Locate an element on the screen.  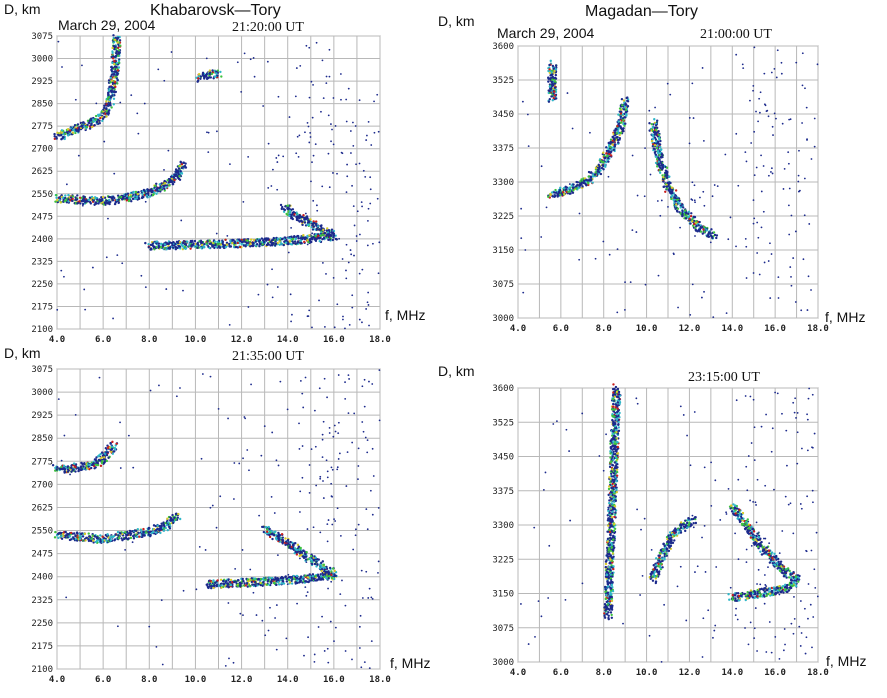
x-tick-label: 16.0 is located at coordinates (334, 340).